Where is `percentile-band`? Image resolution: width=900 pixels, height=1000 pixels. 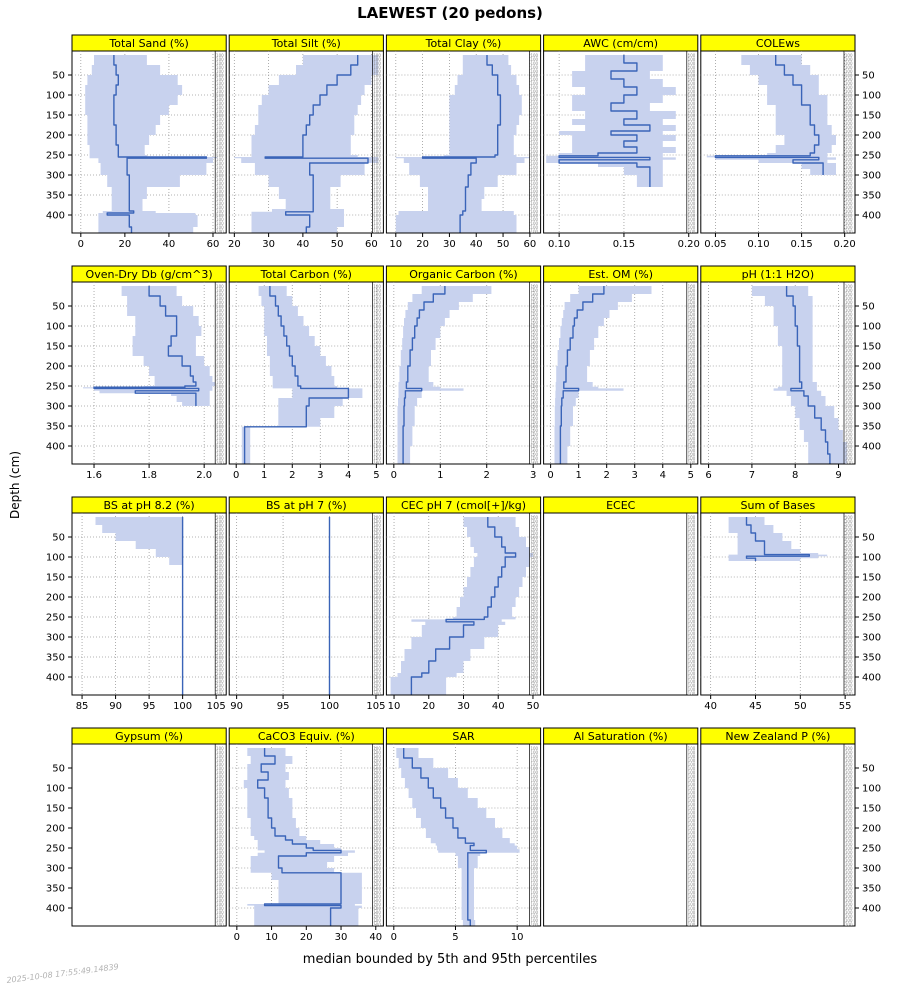
percentile-band is located at coordinates (306, 144).